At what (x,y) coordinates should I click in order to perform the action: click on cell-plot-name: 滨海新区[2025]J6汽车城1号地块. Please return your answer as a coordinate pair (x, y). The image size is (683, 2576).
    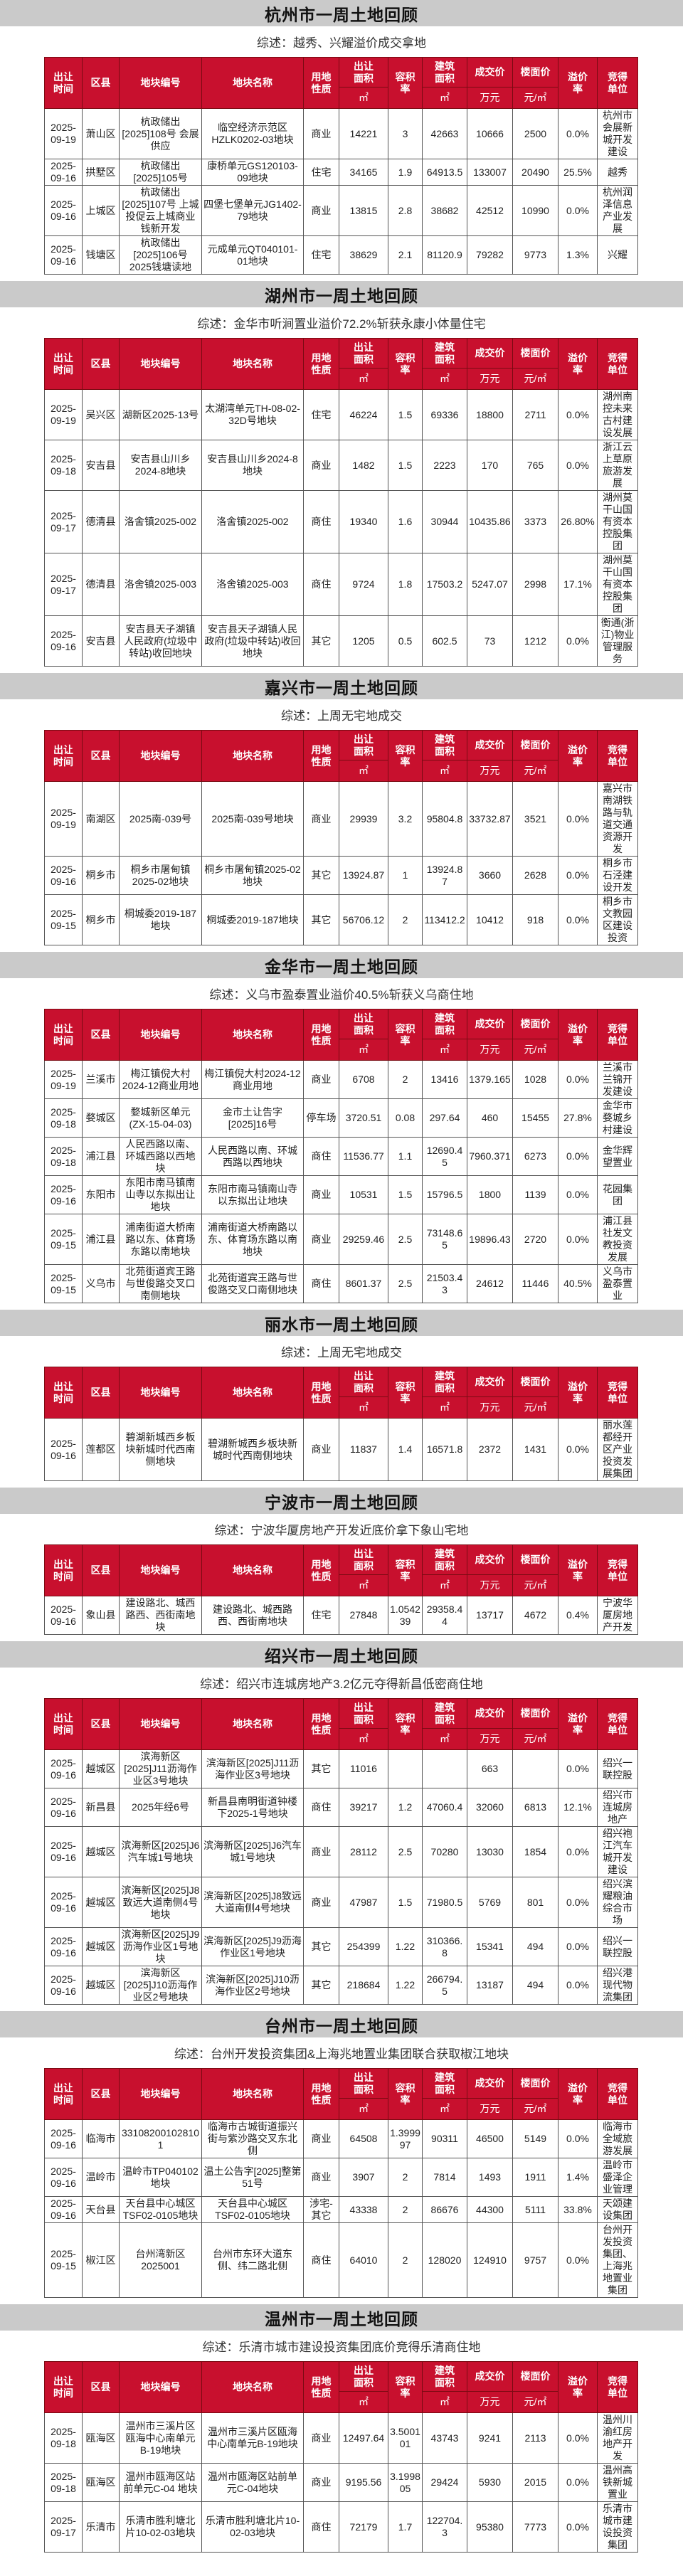
    Looking at the image, I should click on (252, 1851).